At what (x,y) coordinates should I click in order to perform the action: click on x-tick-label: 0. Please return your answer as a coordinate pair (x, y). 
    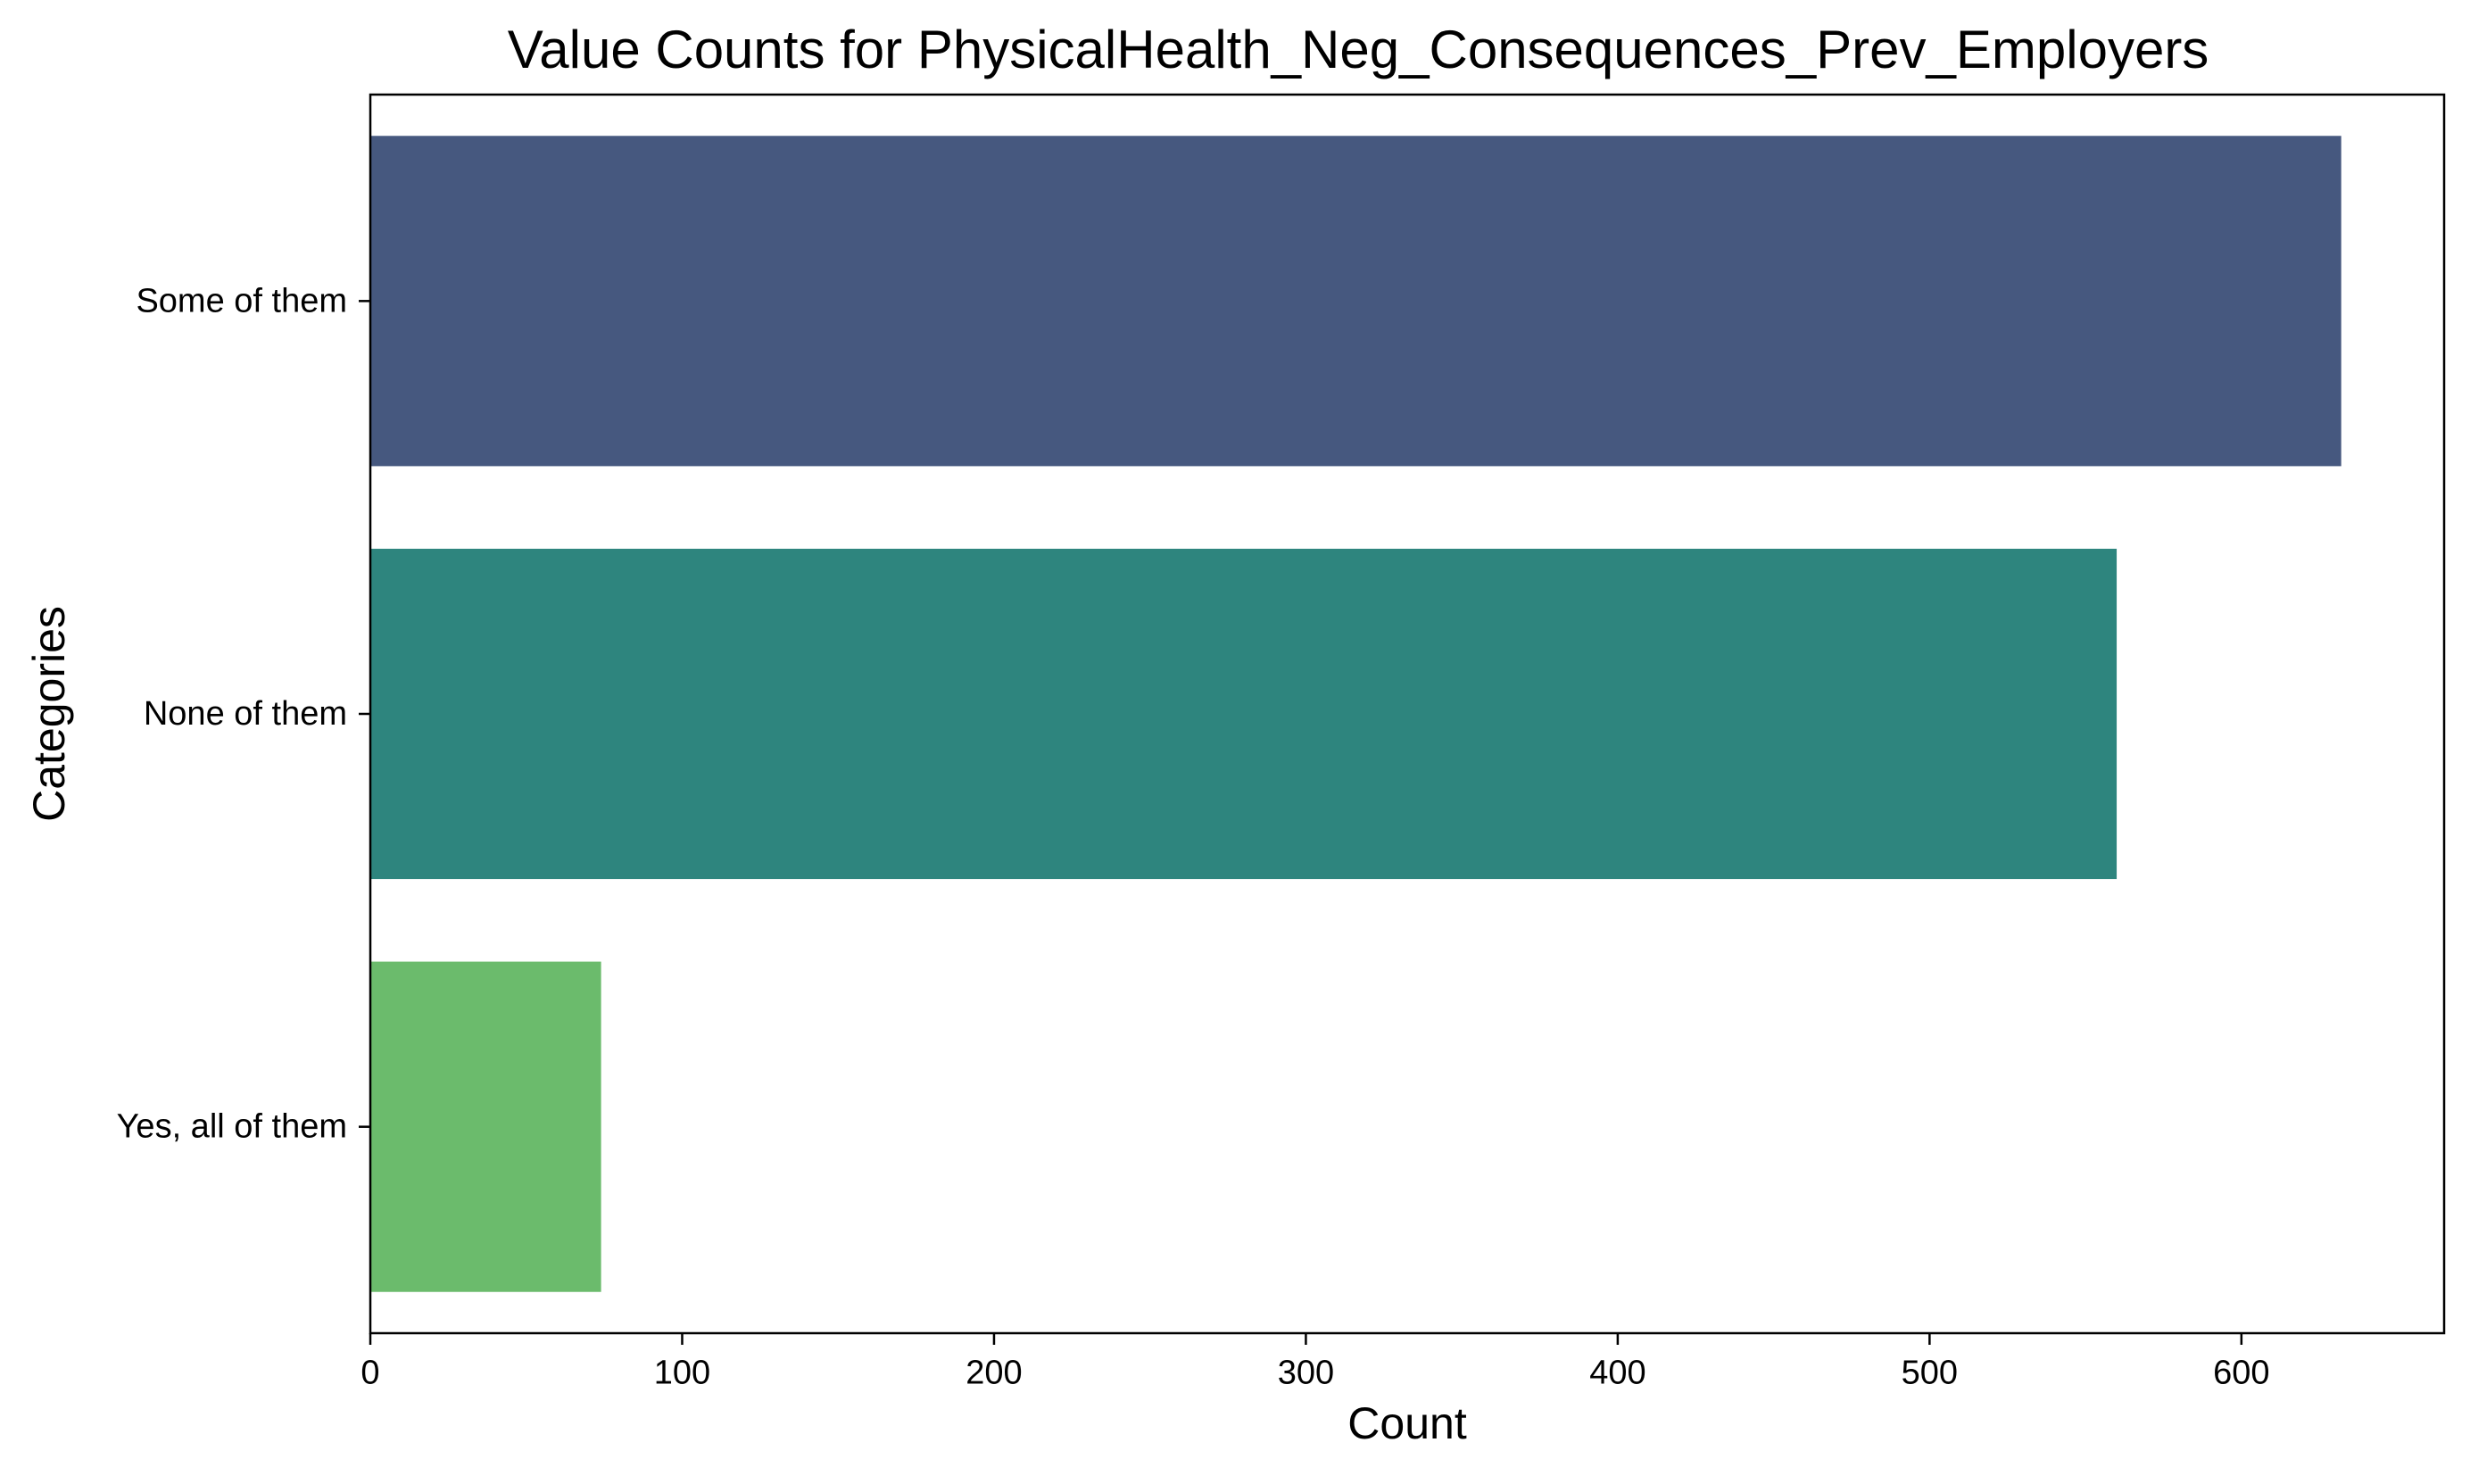
    Looking at the image, I should click on (370, 1372).